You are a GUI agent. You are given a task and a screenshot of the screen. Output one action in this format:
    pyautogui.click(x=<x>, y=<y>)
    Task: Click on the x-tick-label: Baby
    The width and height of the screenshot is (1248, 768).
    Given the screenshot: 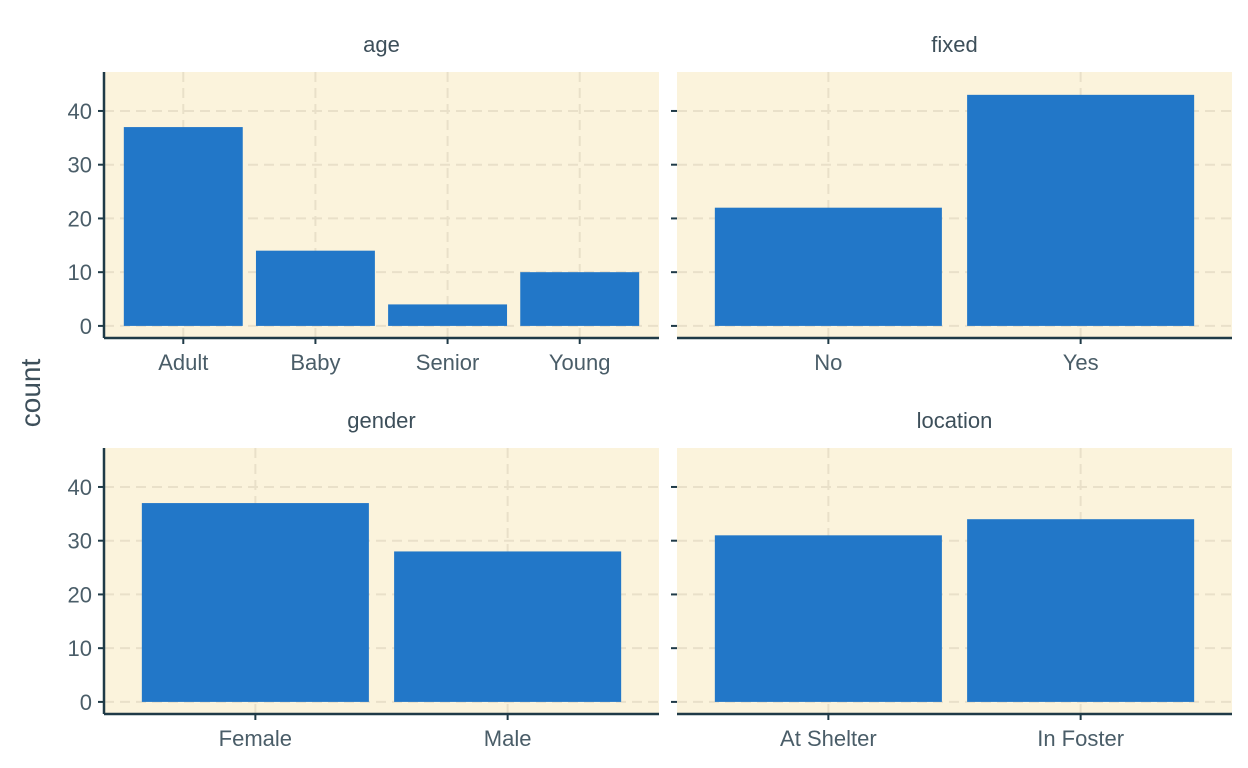 What is the action you would take?
    pyautogui.click(x=315, y=362)
    